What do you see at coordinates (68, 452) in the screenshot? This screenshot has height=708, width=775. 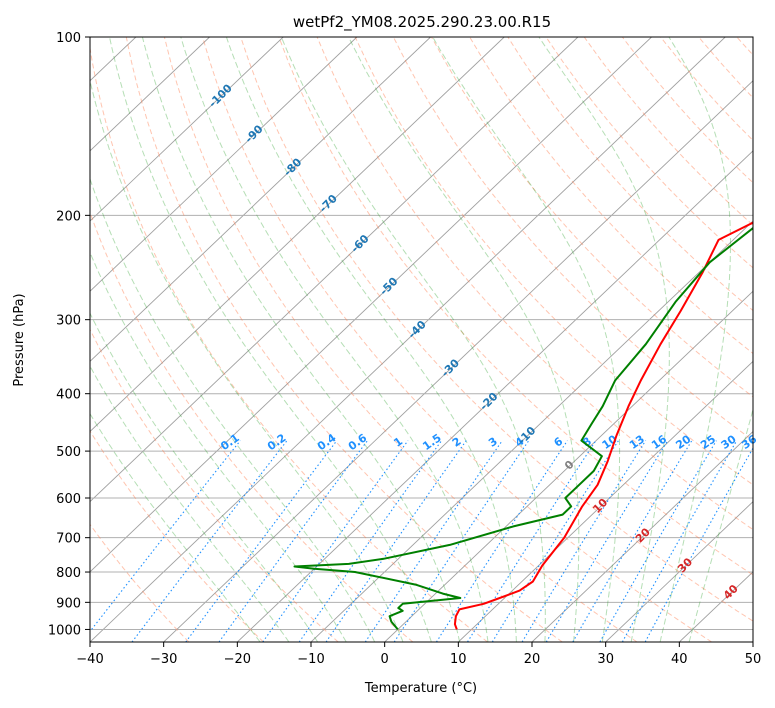 I see `y-tick-label: 500` at bounding box center [68, 452].